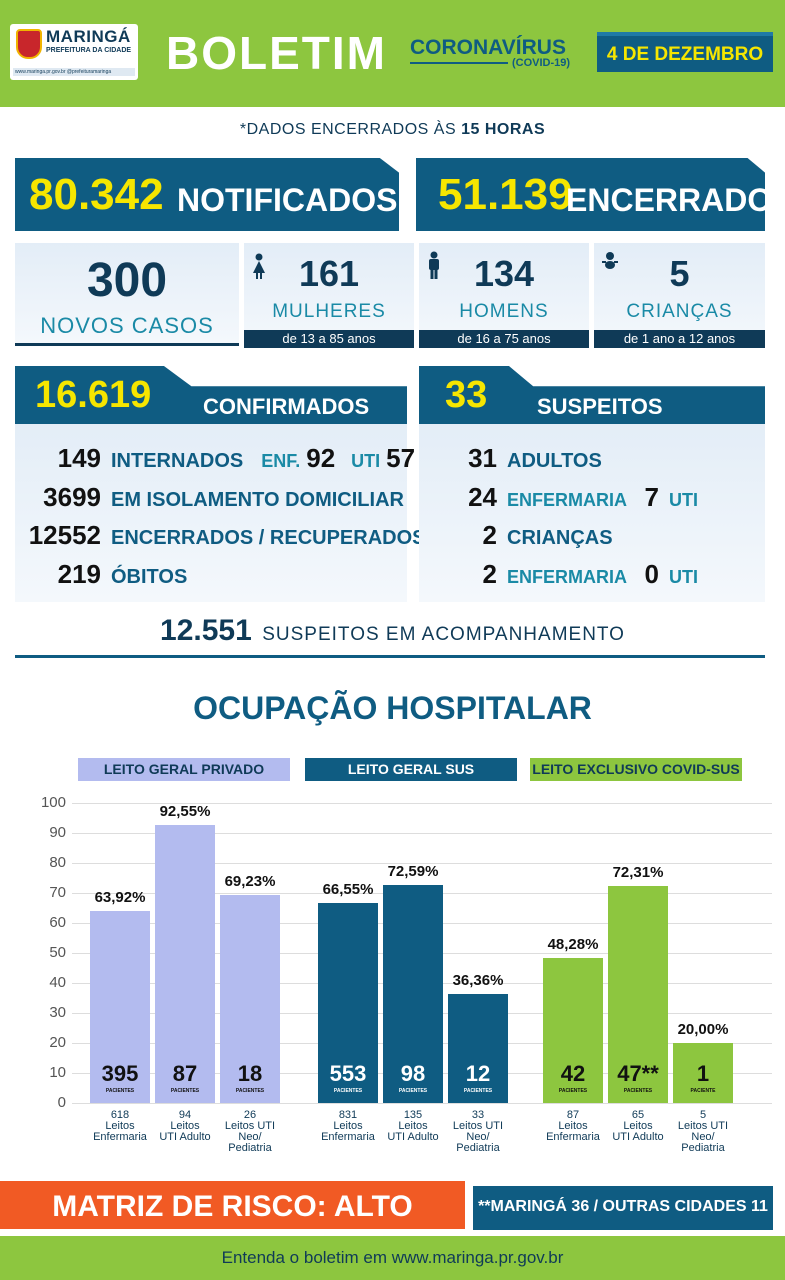 The width and height of the screenshot is (785, 1280). I want to click on row-label: ENFERMARIA, so click(567, 577).